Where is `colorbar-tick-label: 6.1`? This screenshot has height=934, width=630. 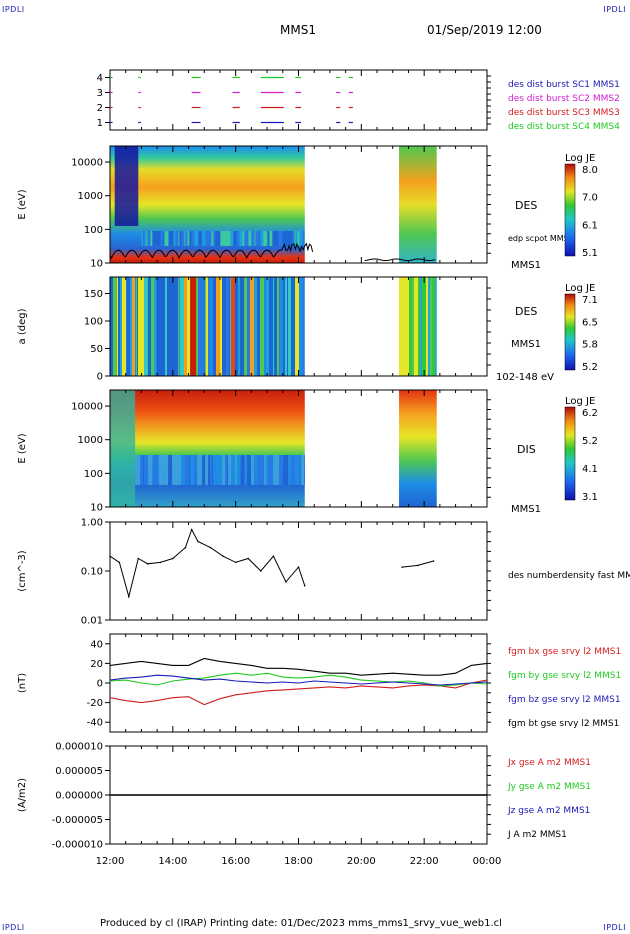
colorbar-tick-label: 6.1 is located at coordinates (590, 225).